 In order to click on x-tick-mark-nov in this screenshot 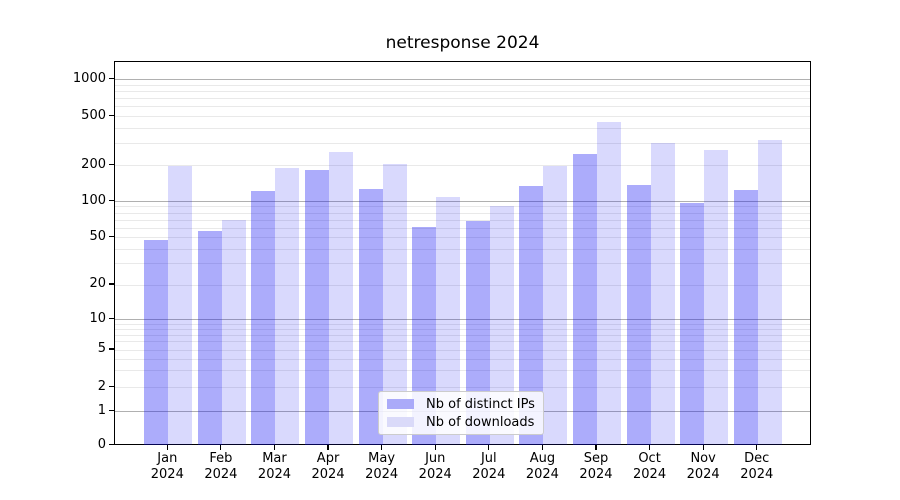, I will do `click(703, 447)`.